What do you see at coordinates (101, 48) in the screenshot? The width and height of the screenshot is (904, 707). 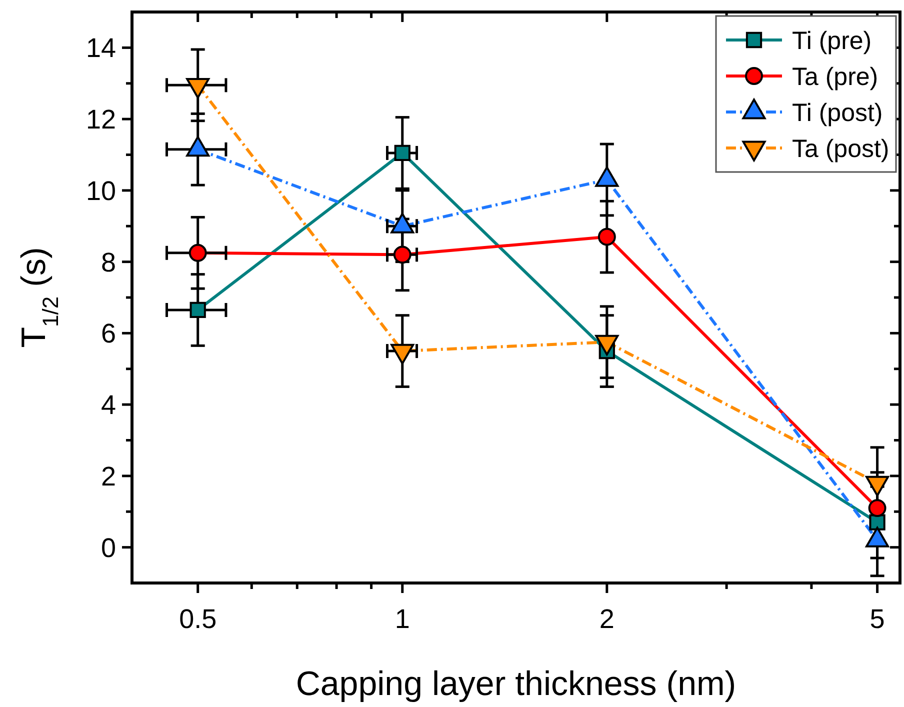 I see `y-tick-label: 14` at bounding box center [101, 48].